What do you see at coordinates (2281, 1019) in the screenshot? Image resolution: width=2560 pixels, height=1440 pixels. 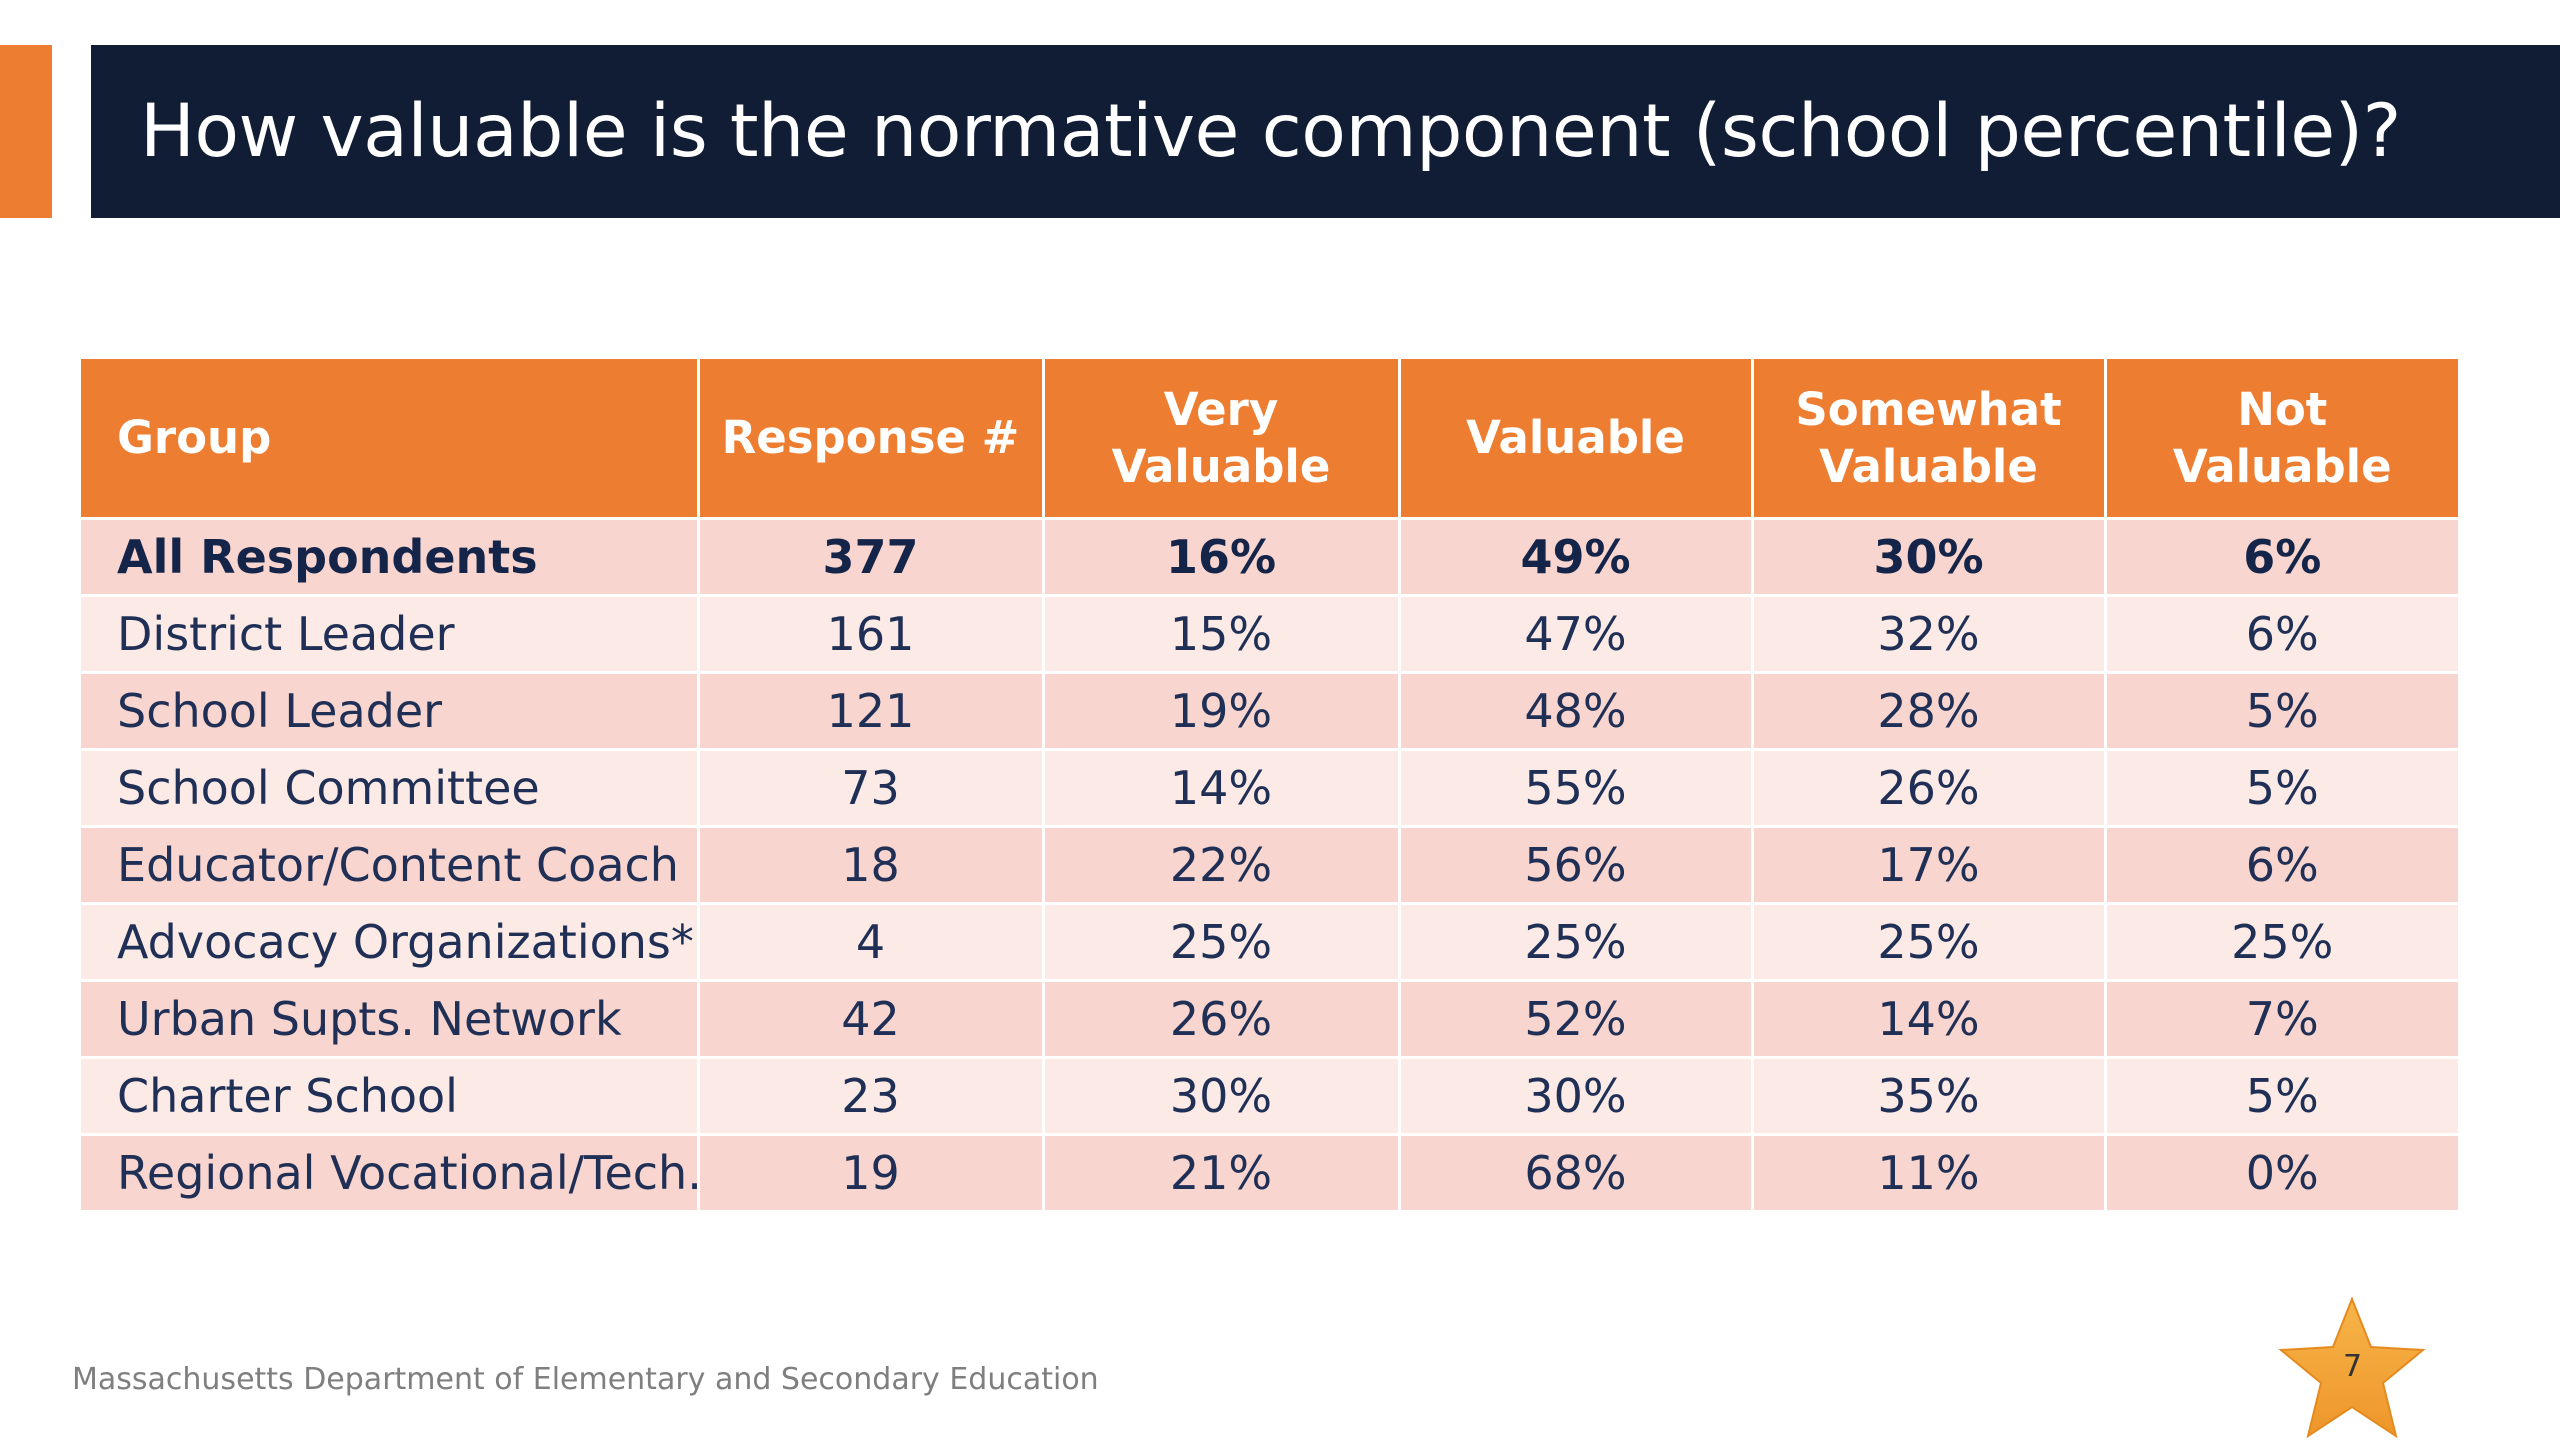 I see `cell-not-valuable: 7%` at bounding box center [2281, 1019].